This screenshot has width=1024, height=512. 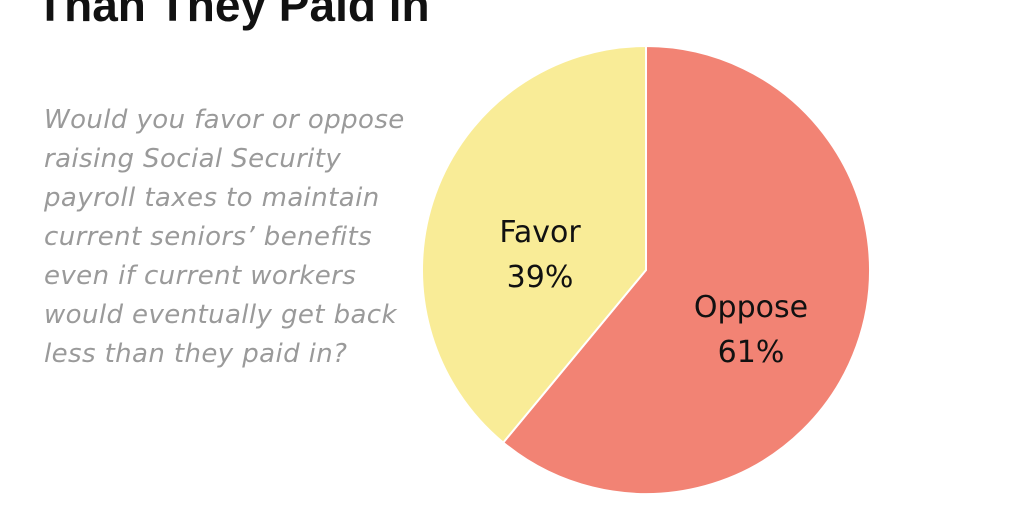 What do you see at coordinates (751, 352) in the screenshot?
I see `slice-value-oppose: 61%` at bounding box center [751, 352].